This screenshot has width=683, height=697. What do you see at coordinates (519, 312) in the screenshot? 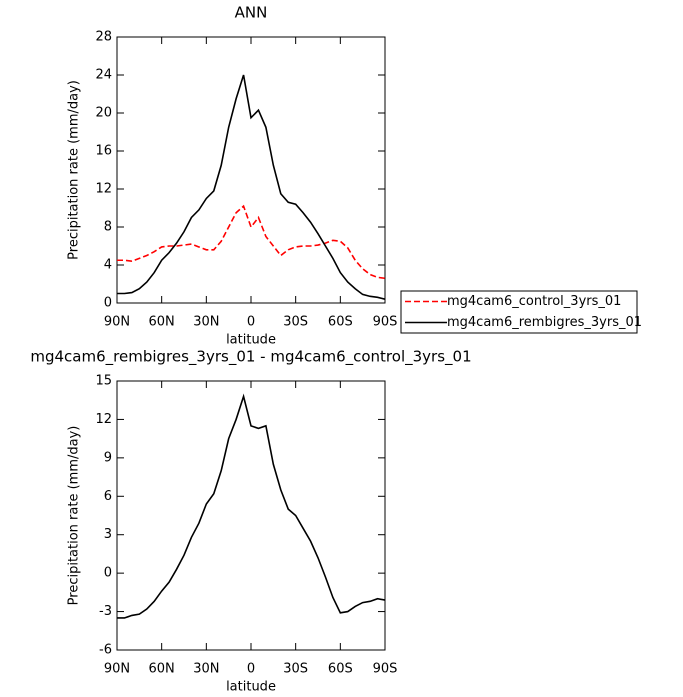
I see `legend-box` at bounding box center [519, 312].